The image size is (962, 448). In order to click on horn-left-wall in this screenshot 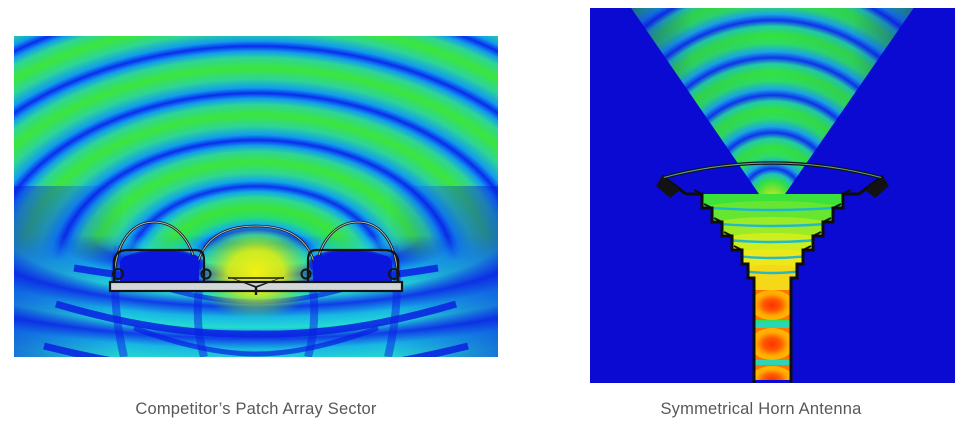, I will do `click(721, 287)`.